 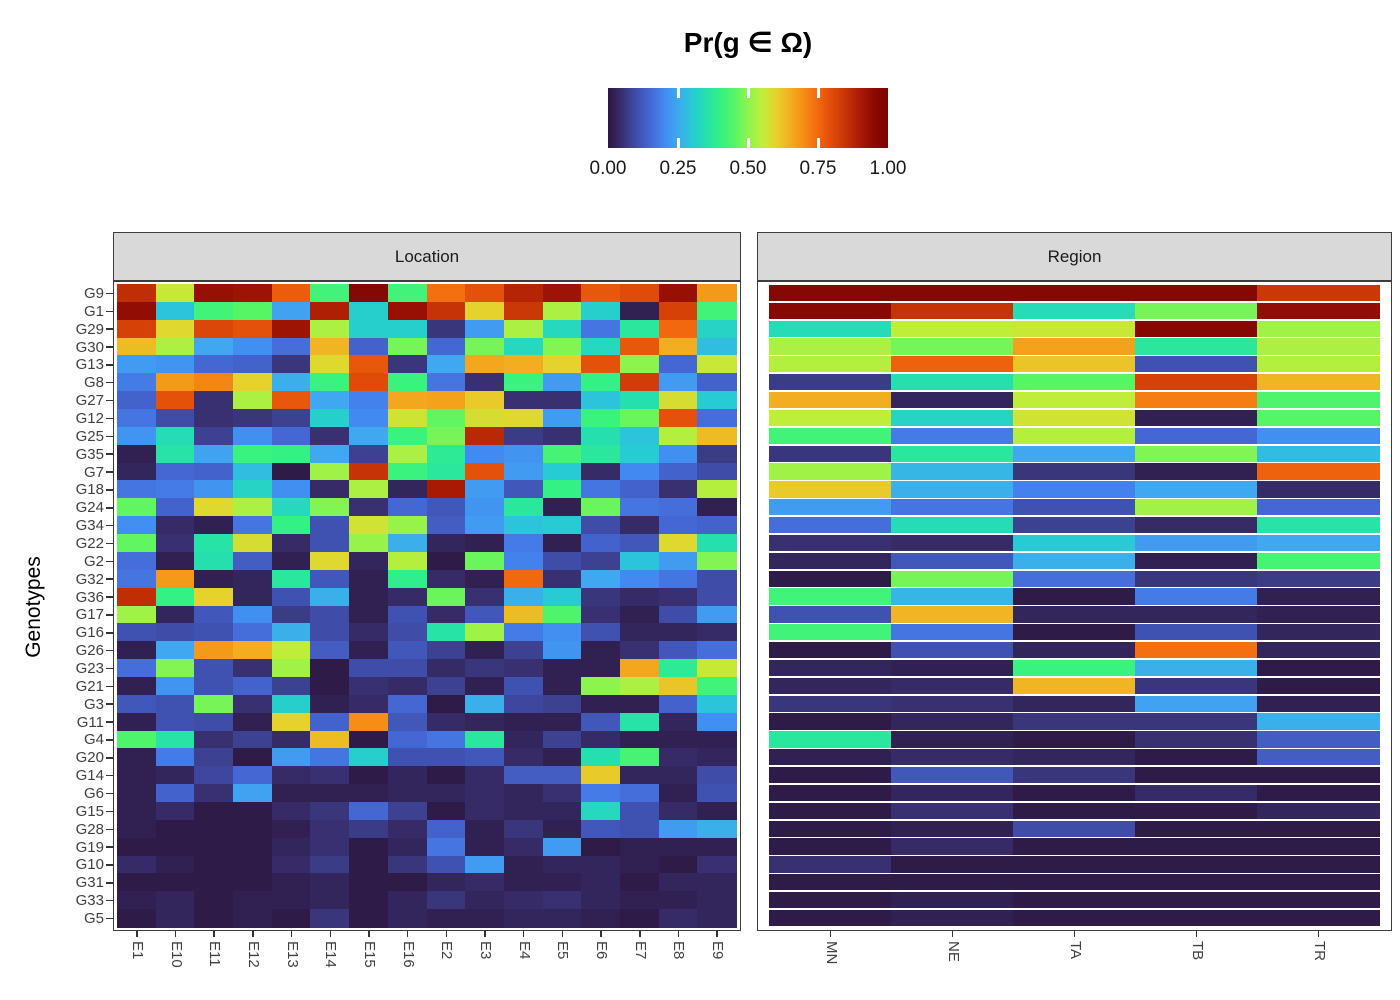 What do you see at coordinates (93, 311) in the screenshot?
I see `y-axis-label: G1` at bounding box center [93, 311].